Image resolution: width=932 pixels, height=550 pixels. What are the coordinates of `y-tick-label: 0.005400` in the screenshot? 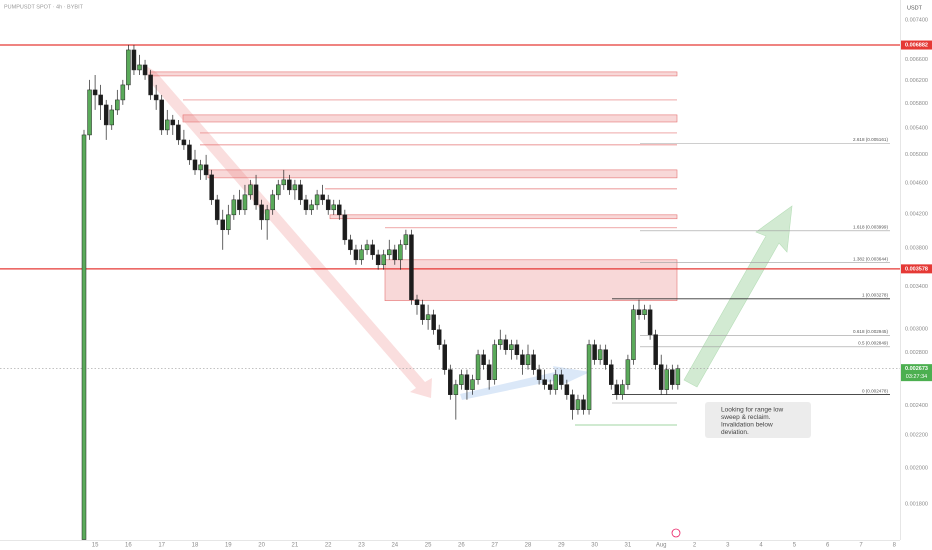 It's located at (916, 128).